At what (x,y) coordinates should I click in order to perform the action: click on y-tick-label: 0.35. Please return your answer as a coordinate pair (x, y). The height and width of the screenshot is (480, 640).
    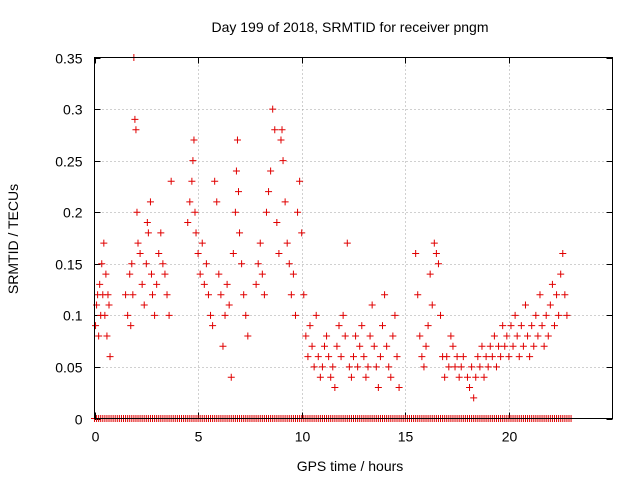
    Looking at the image, I should click on (68, 59).